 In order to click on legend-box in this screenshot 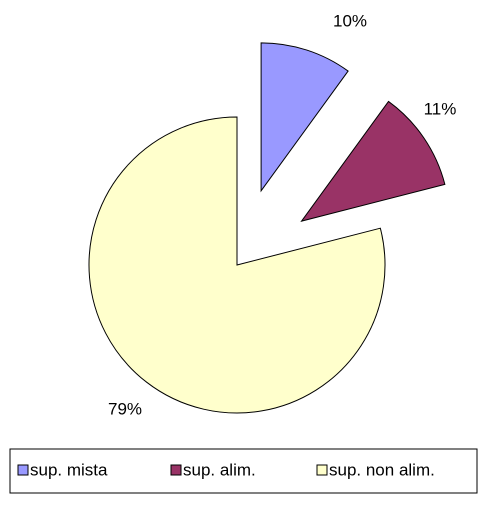, I will do `click(243, 471)`.